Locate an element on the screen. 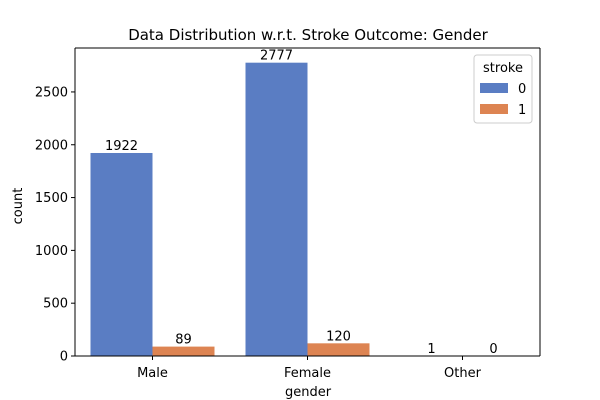 This screenshot has height=400, width=600. data-label: 120 is located at coordinates (338, 336).